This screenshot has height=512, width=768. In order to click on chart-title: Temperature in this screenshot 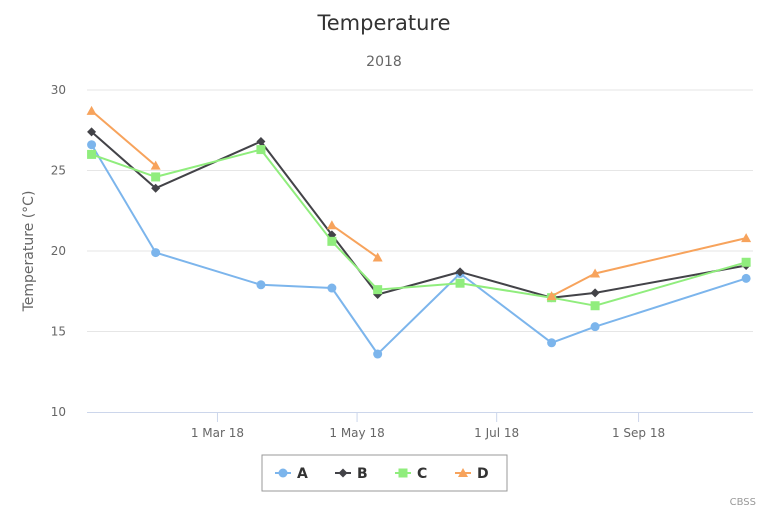, I will do `click(383, 23)`.